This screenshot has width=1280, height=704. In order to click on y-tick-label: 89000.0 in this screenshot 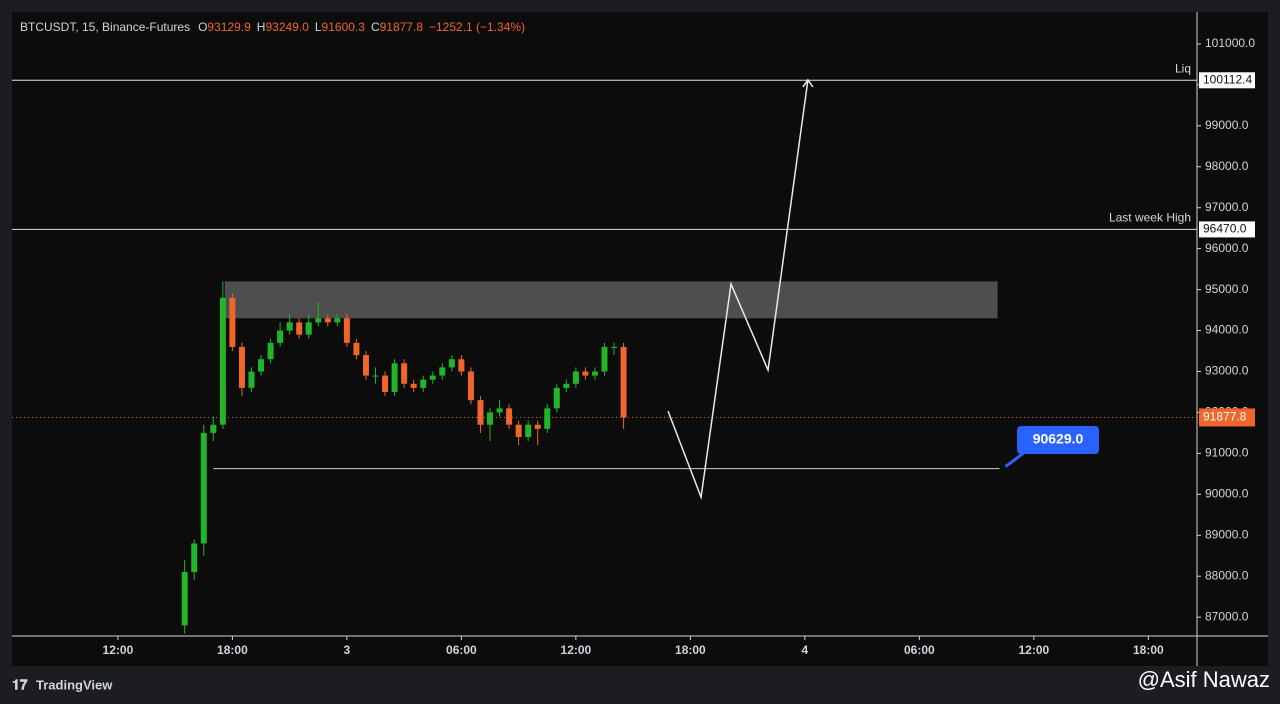, I will do `click(1227, 534)`.